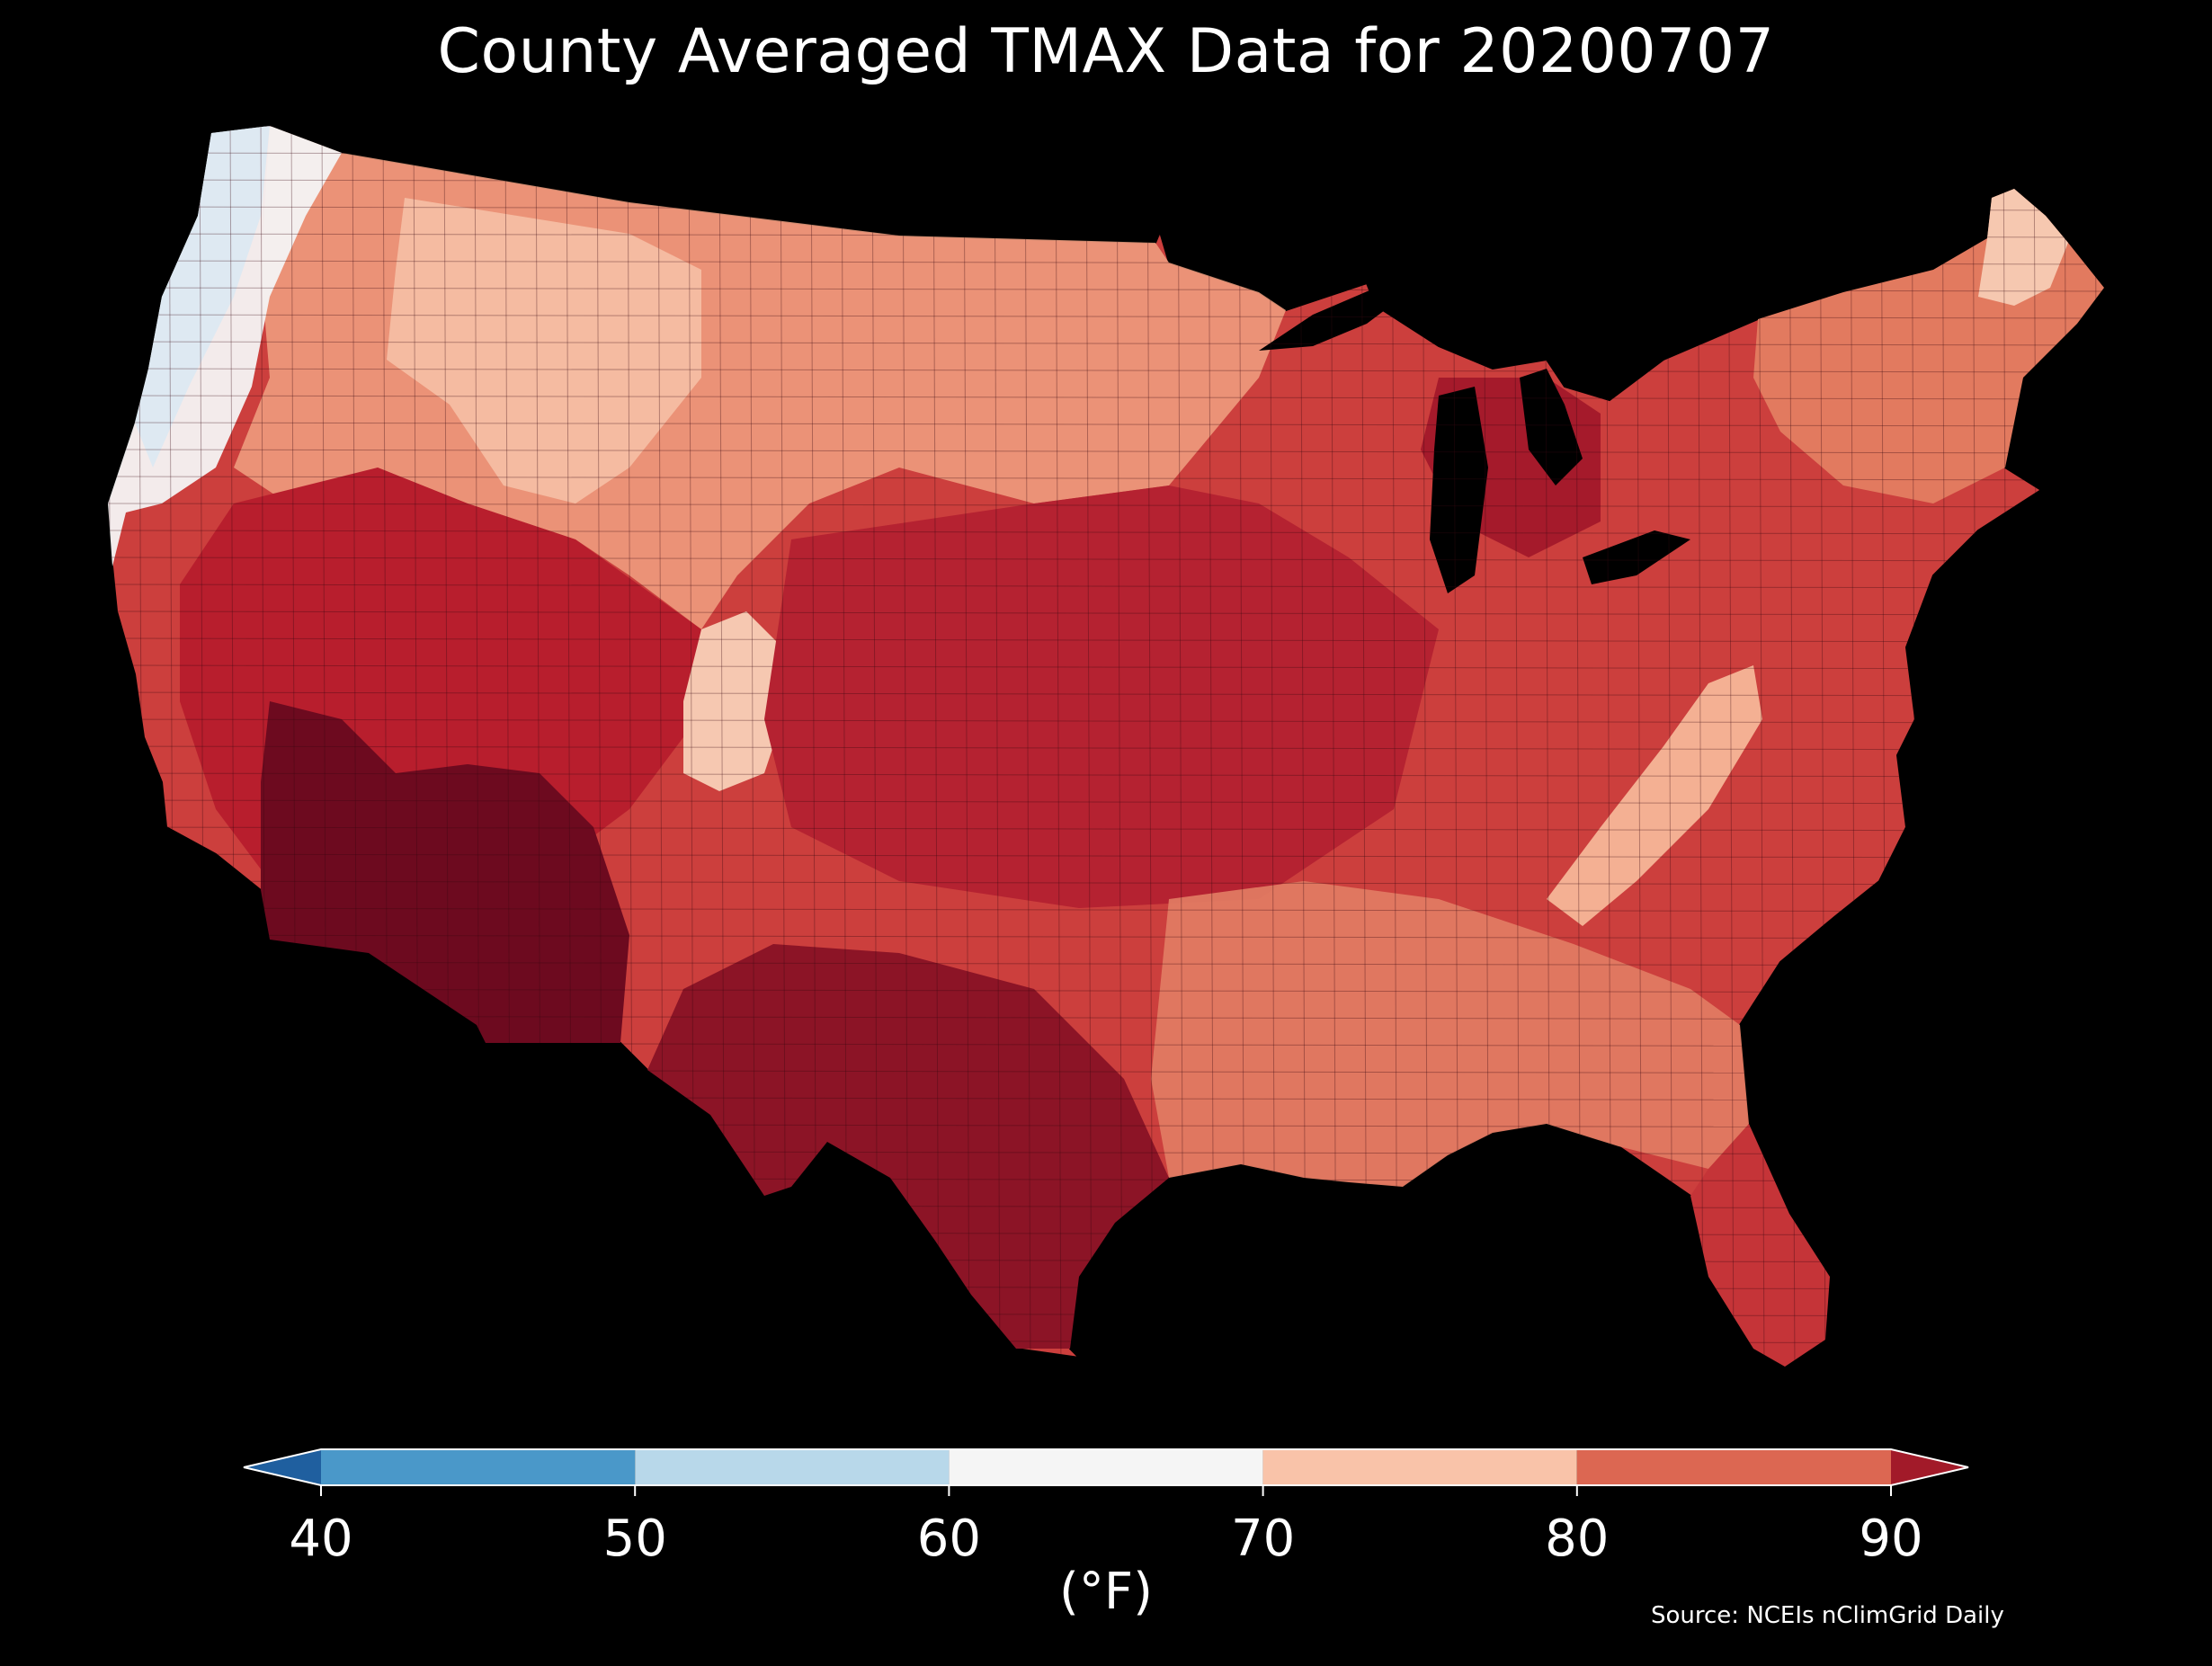 The height and width of the screenshot is (1666, 2212). I want to click on colorbar-tick-label-80: 80, so click(1577, 1539).